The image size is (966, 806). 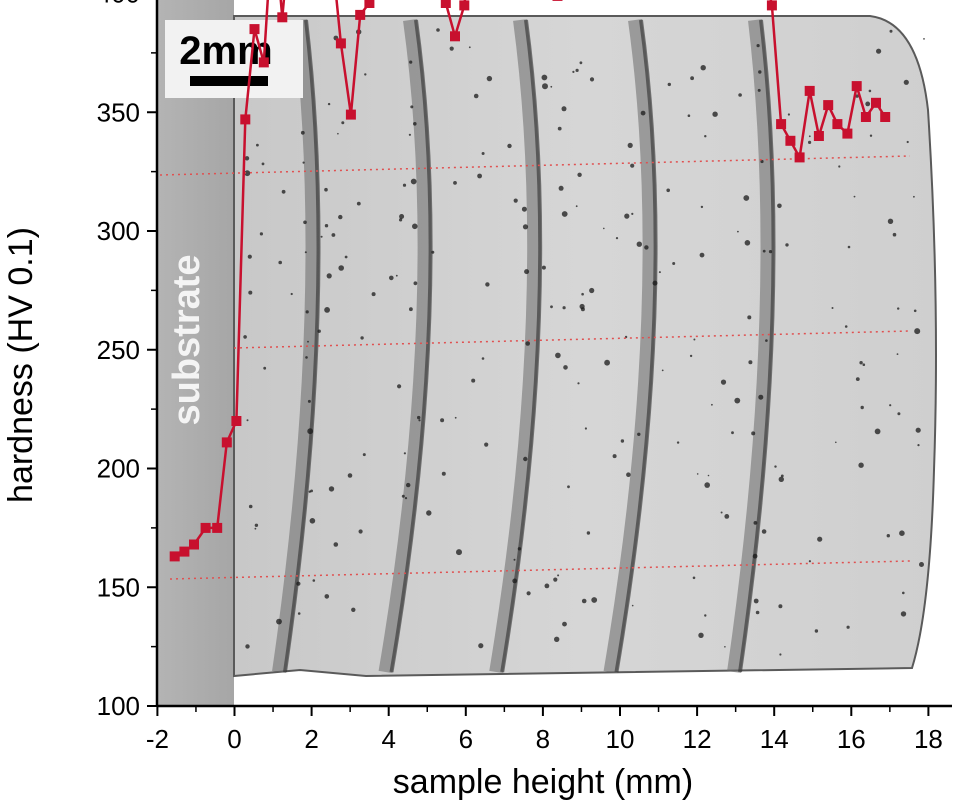 I want to click on layer-boundary, so click(x=296, y=346).